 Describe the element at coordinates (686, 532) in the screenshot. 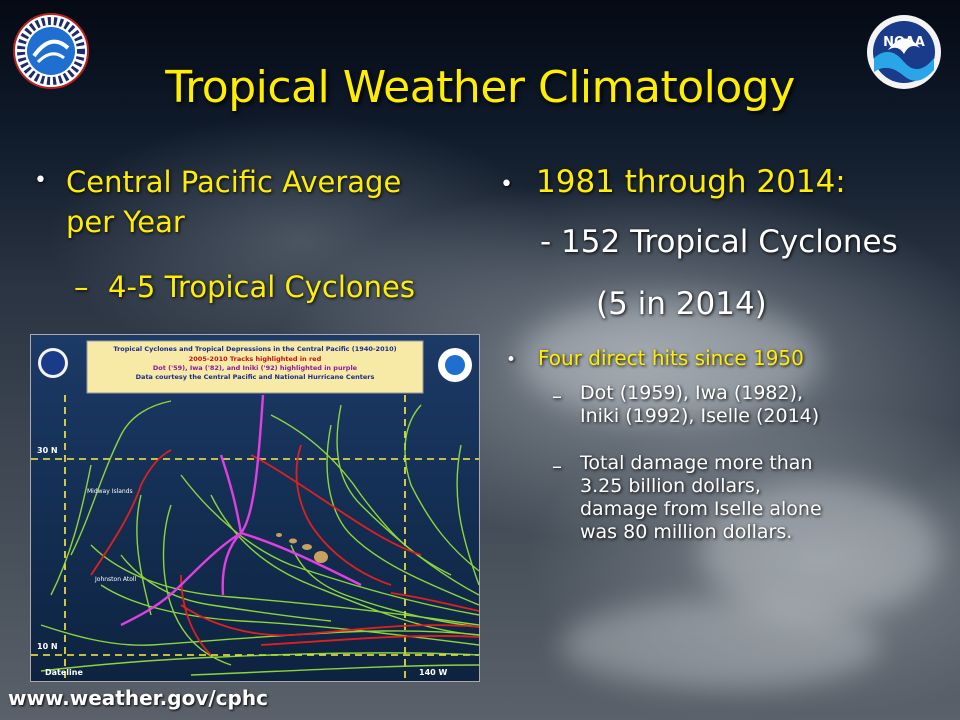

I see `right-sub-4-line4: was 80 million dollars.` at that location.